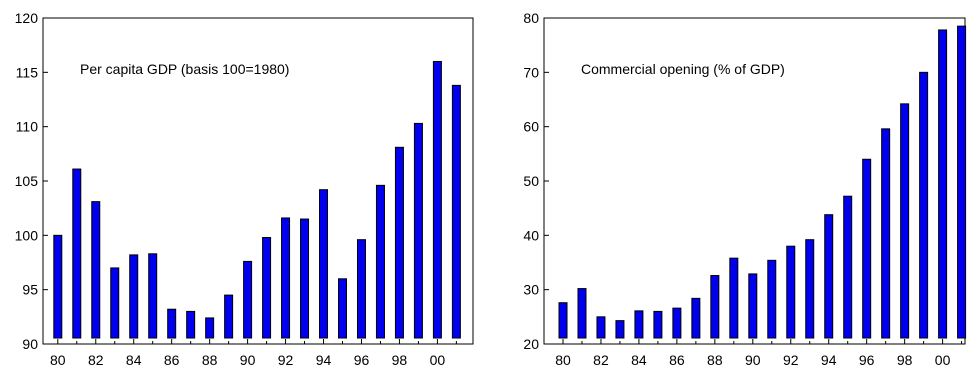  Describe the element at coordinates (531, 344) in the screenshot. I see `y-tick-label: 20` at that location.